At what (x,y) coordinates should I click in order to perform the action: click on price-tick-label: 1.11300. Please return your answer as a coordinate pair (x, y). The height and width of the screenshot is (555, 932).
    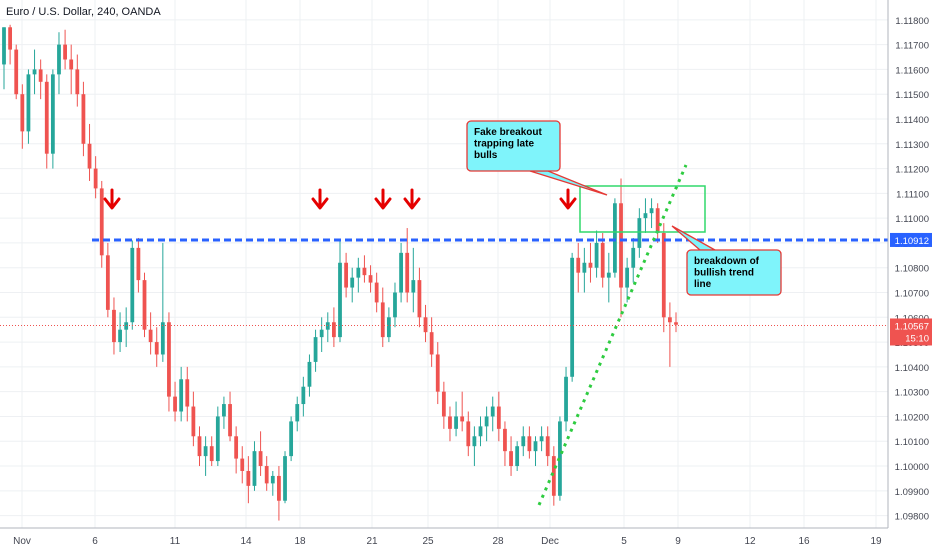
    Looking at the image, I should click on (912, 145).